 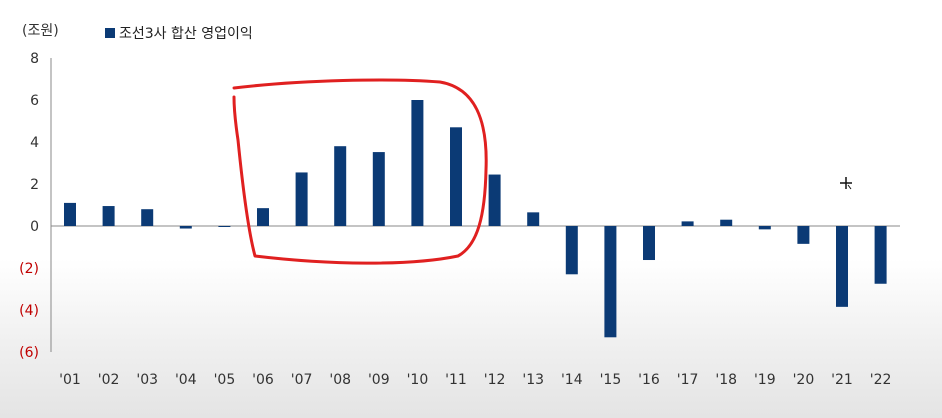 What do you see at coordinates (34, 227) in the screenshot?
I see `y-tick-label: 0` at bounding box center [34, 227].